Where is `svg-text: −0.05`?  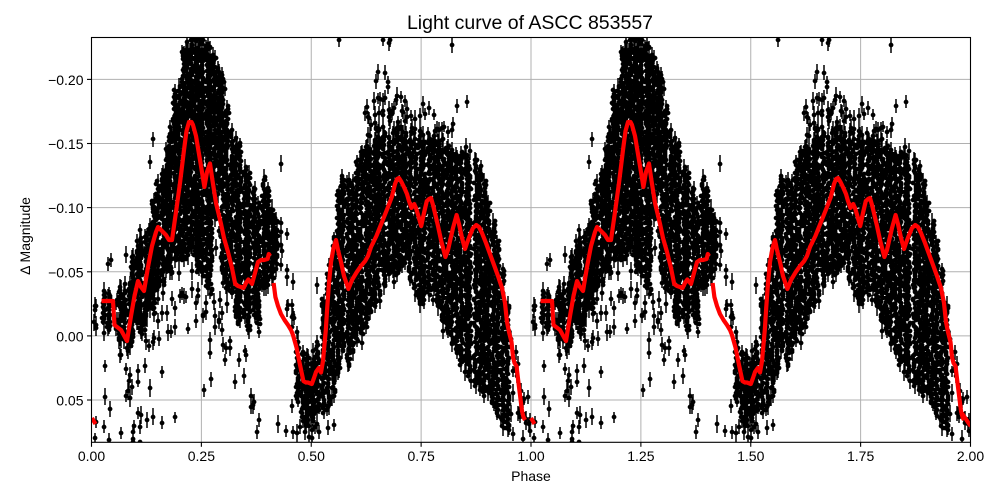
svg-text: −0.05 is located at coordinates (66, 272).